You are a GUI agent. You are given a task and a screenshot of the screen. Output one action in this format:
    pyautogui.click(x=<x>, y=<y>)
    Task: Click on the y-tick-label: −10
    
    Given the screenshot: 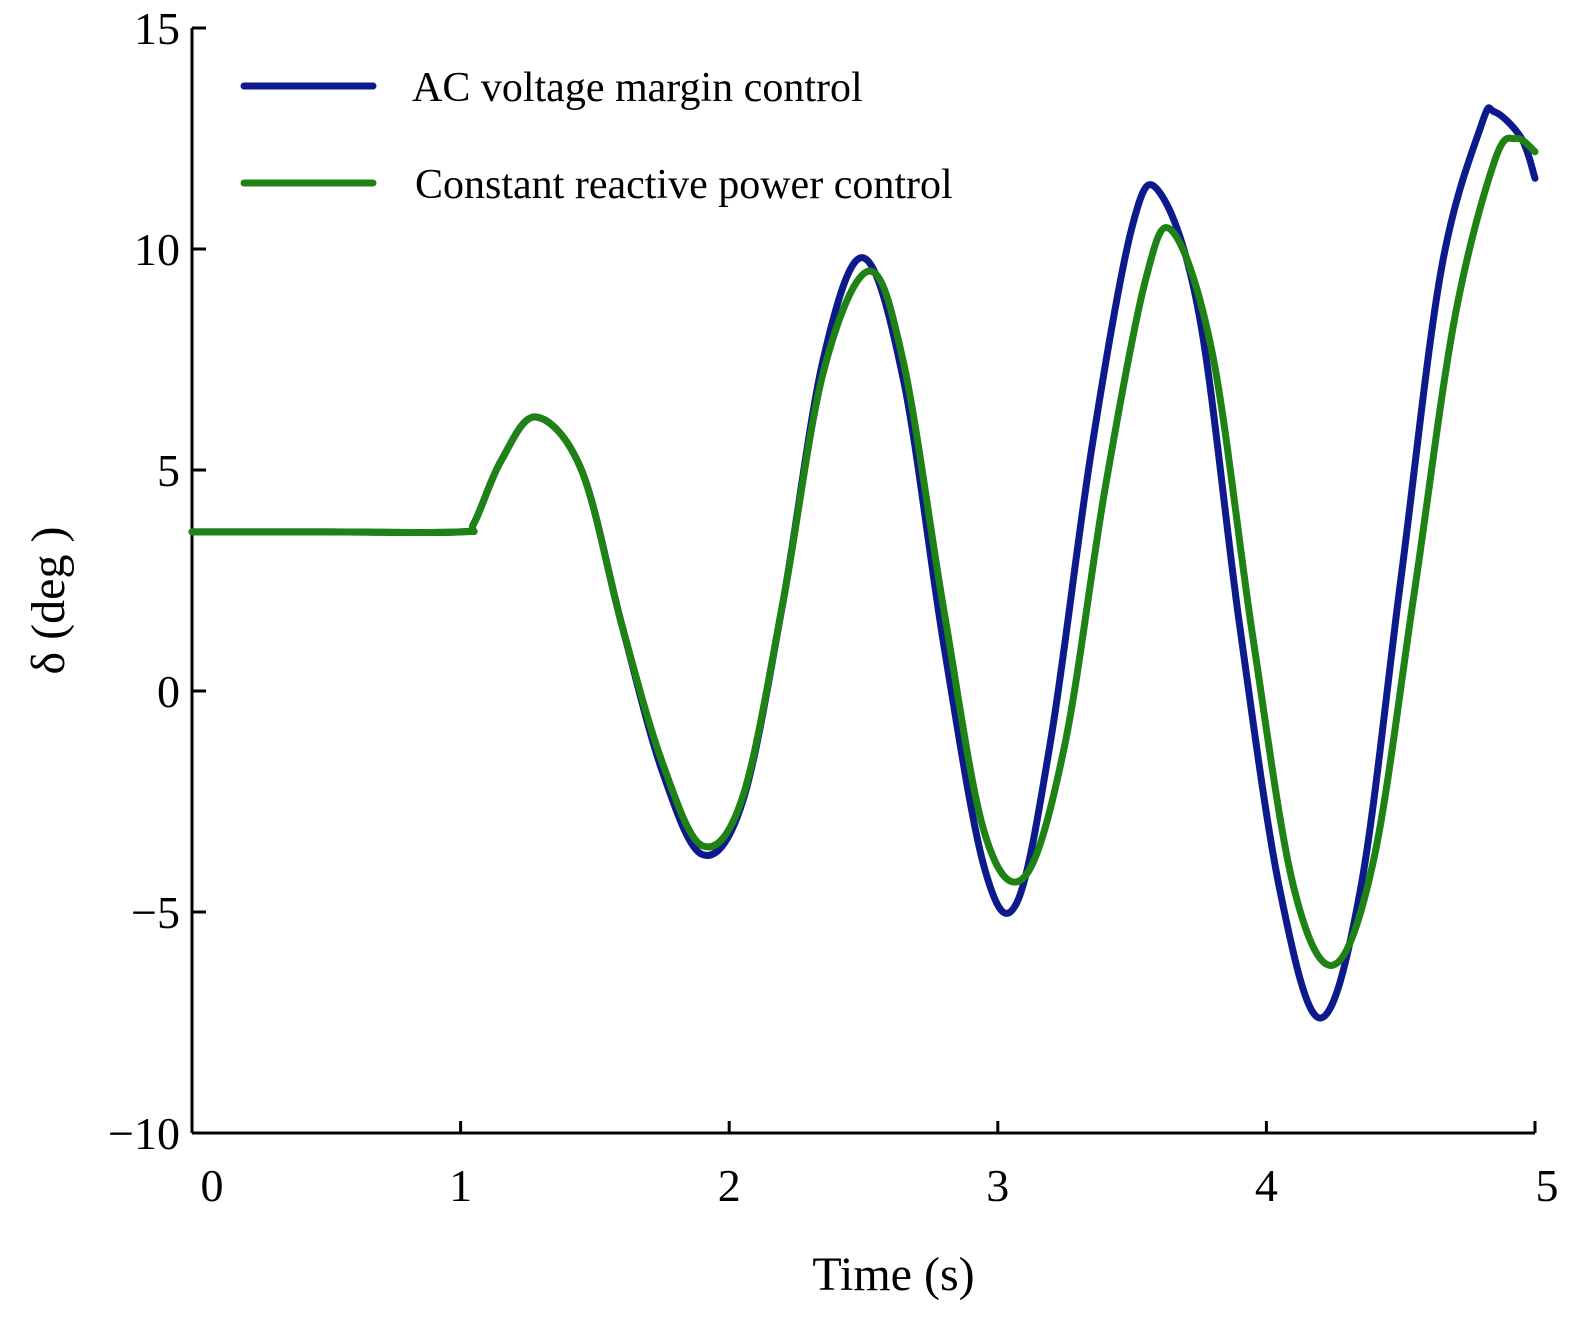 What is the action you would take?
    pyautogui.click(x=144, y=1133)
    